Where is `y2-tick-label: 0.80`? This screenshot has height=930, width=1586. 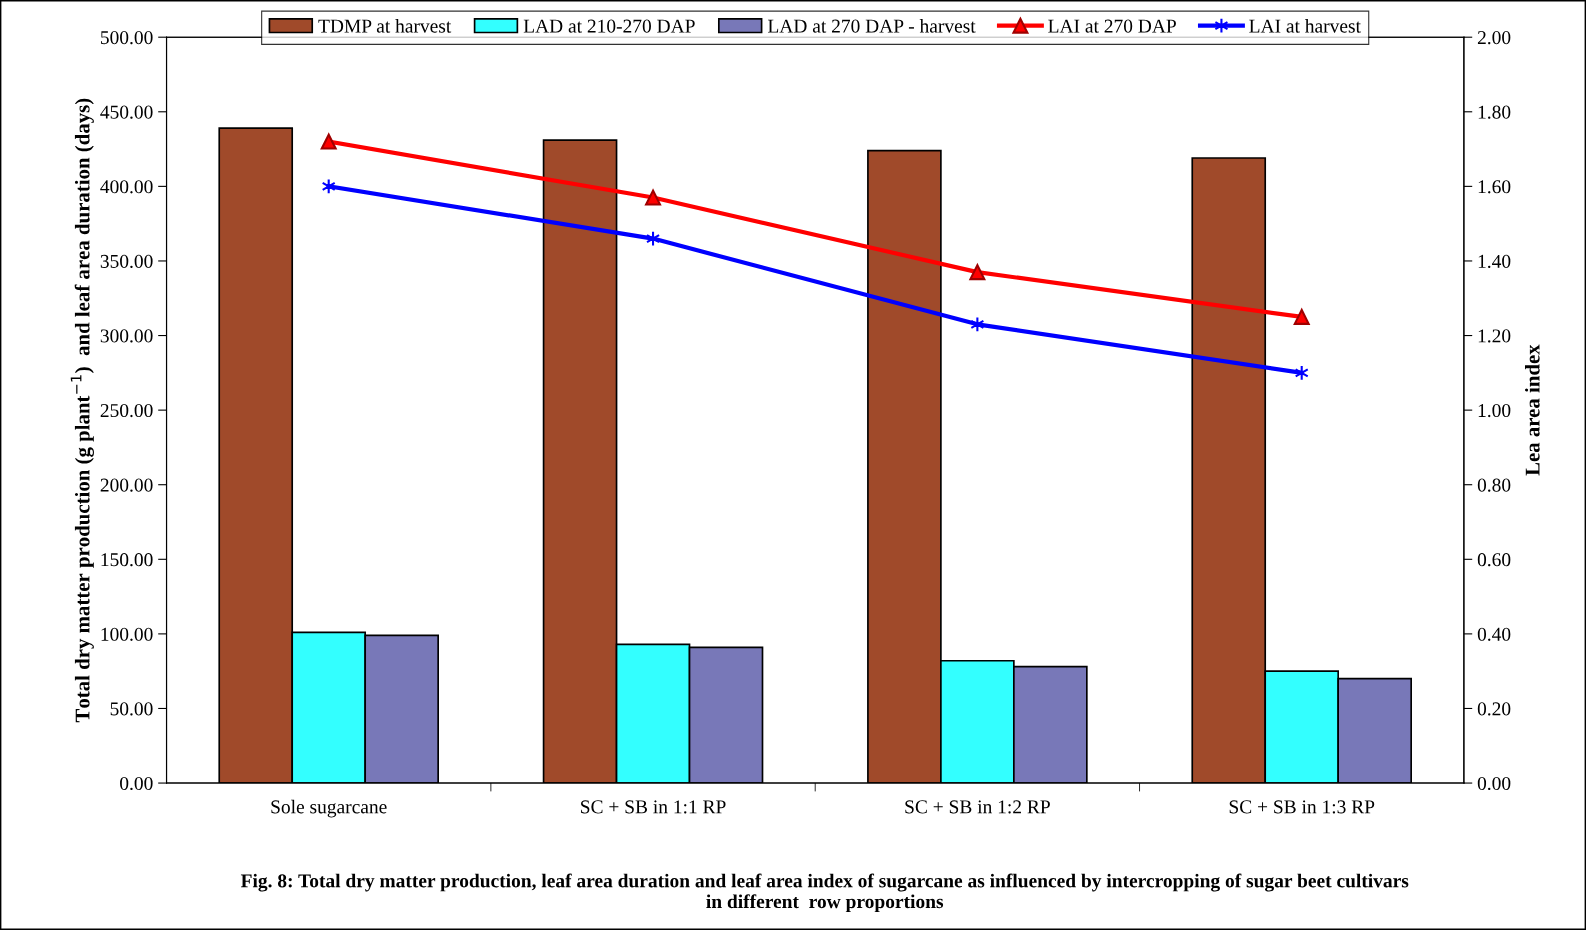 y2-tick-label: 0.80 is located at coordinates (1494, 485).